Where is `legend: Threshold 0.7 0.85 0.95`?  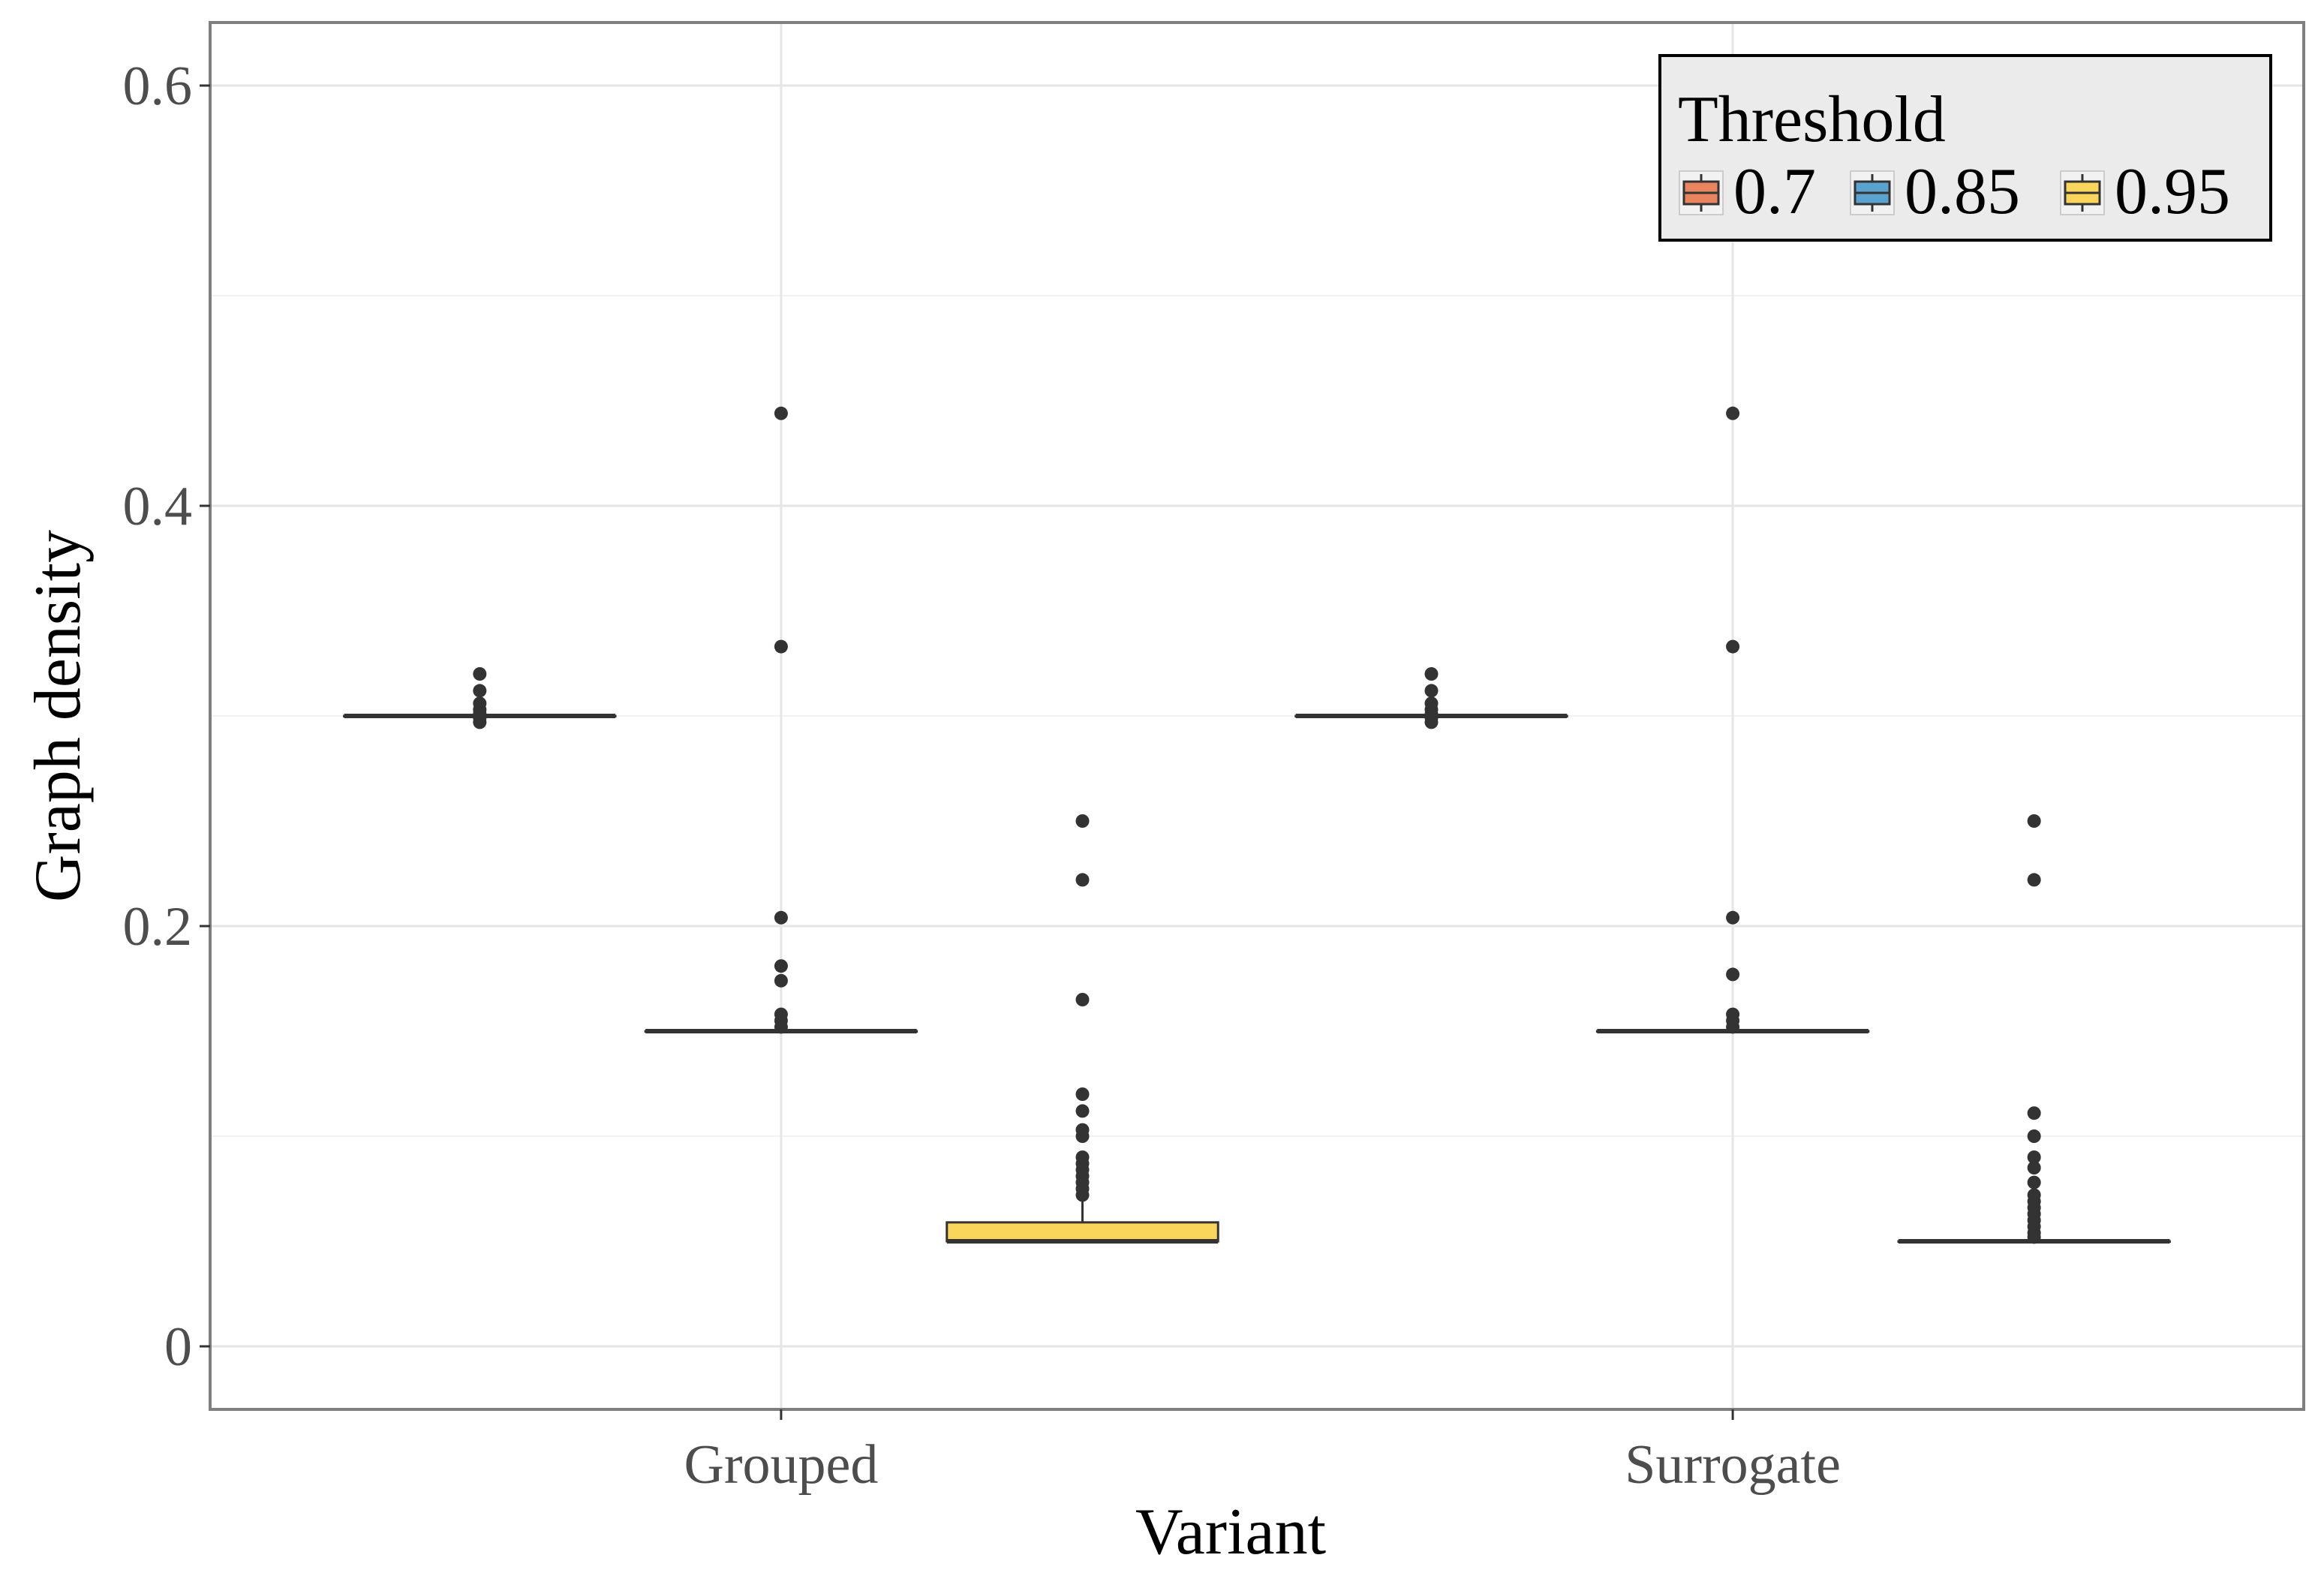 legend: Threshold 0.7 0.85 0.95 is located at coordinates (1965, 148).